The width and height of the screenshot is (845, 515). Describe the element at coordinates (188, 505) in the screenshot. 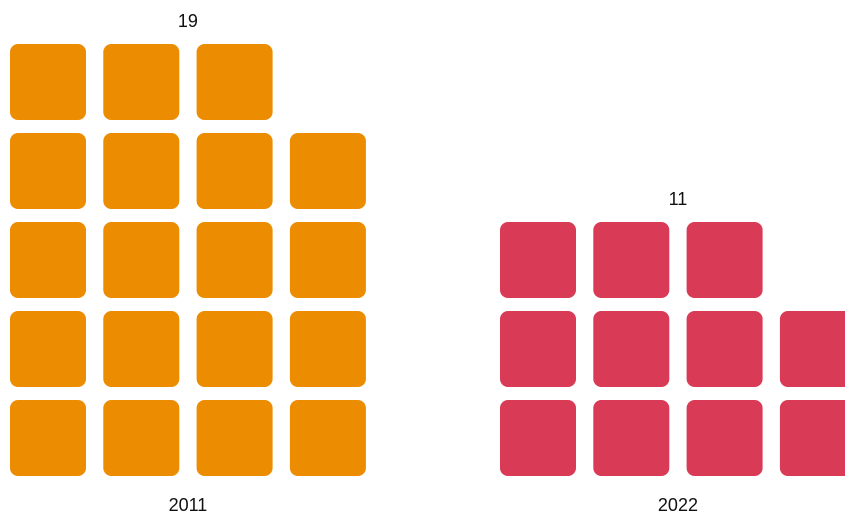

I see `category-label: 2011` at that location.